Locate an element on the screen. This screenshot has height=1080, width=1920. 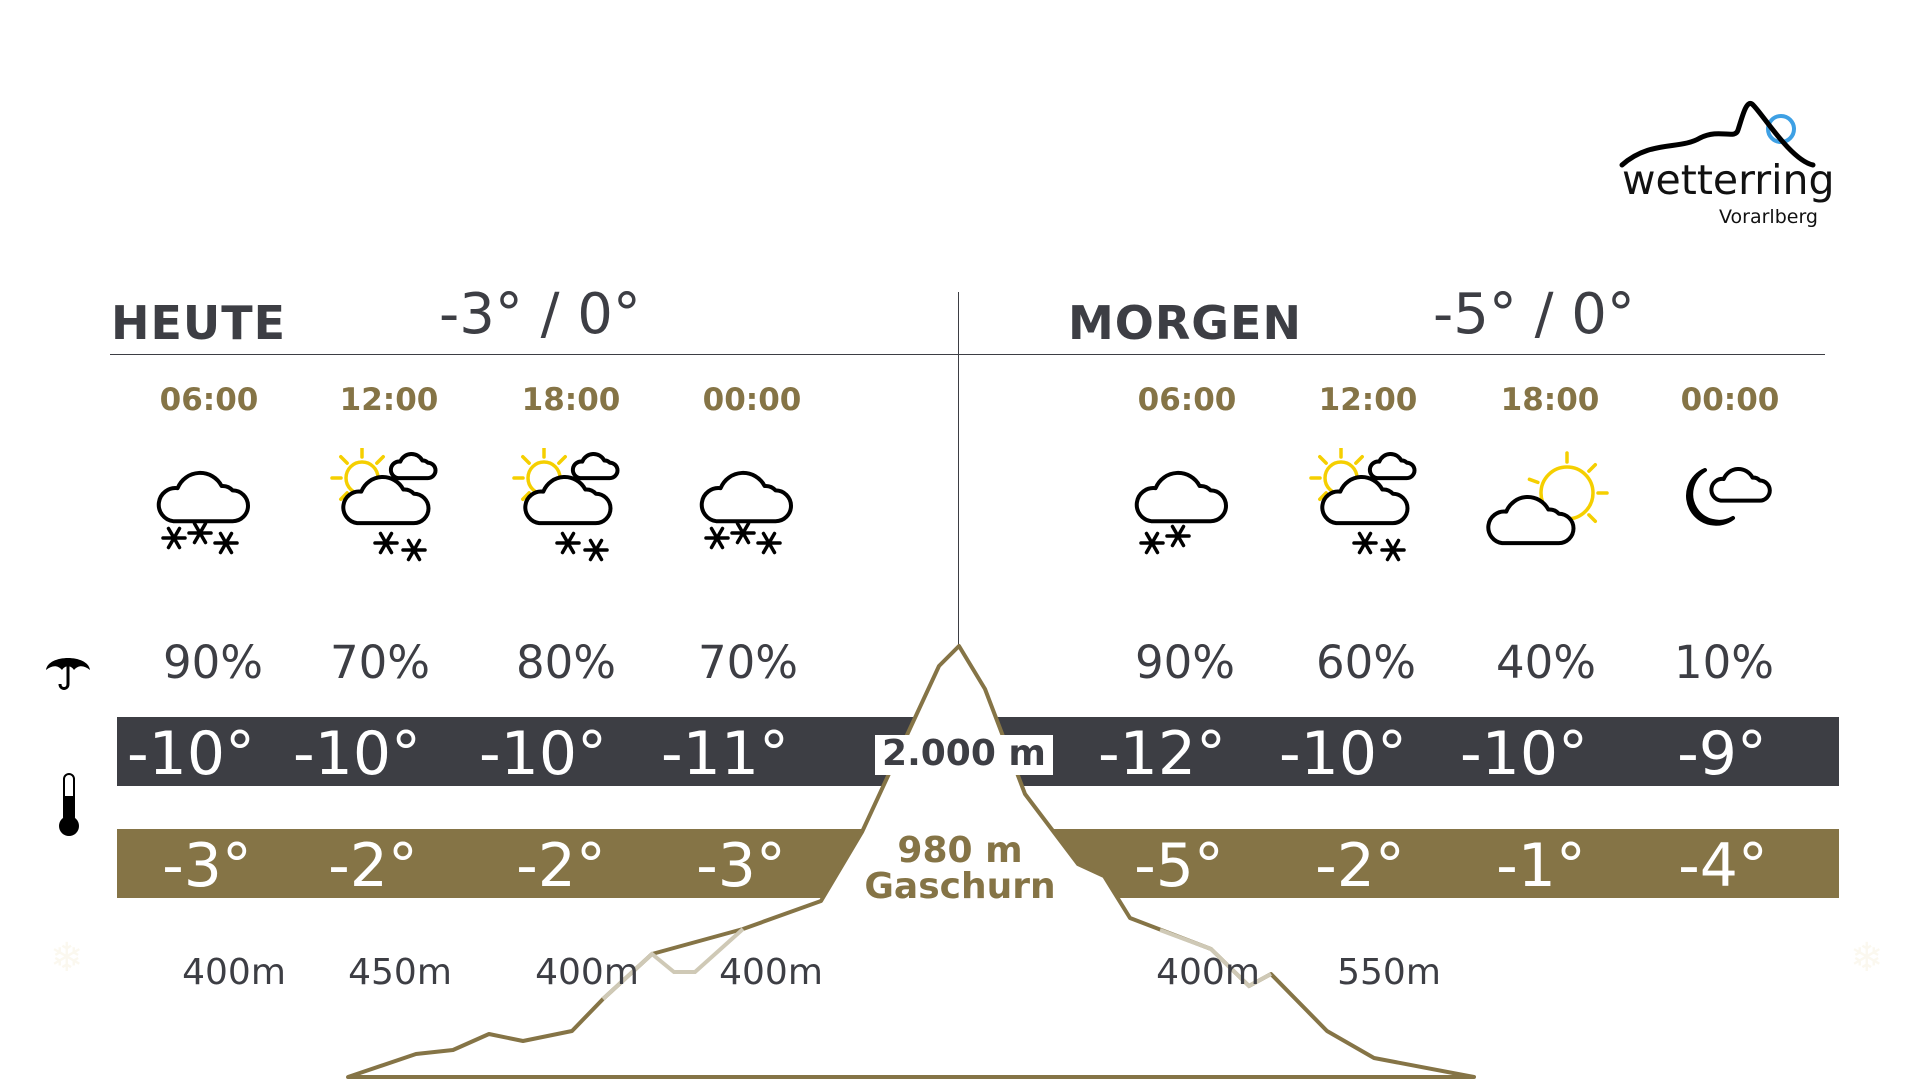
valley-temperature: -4° is located at coordinates (1723, 866).